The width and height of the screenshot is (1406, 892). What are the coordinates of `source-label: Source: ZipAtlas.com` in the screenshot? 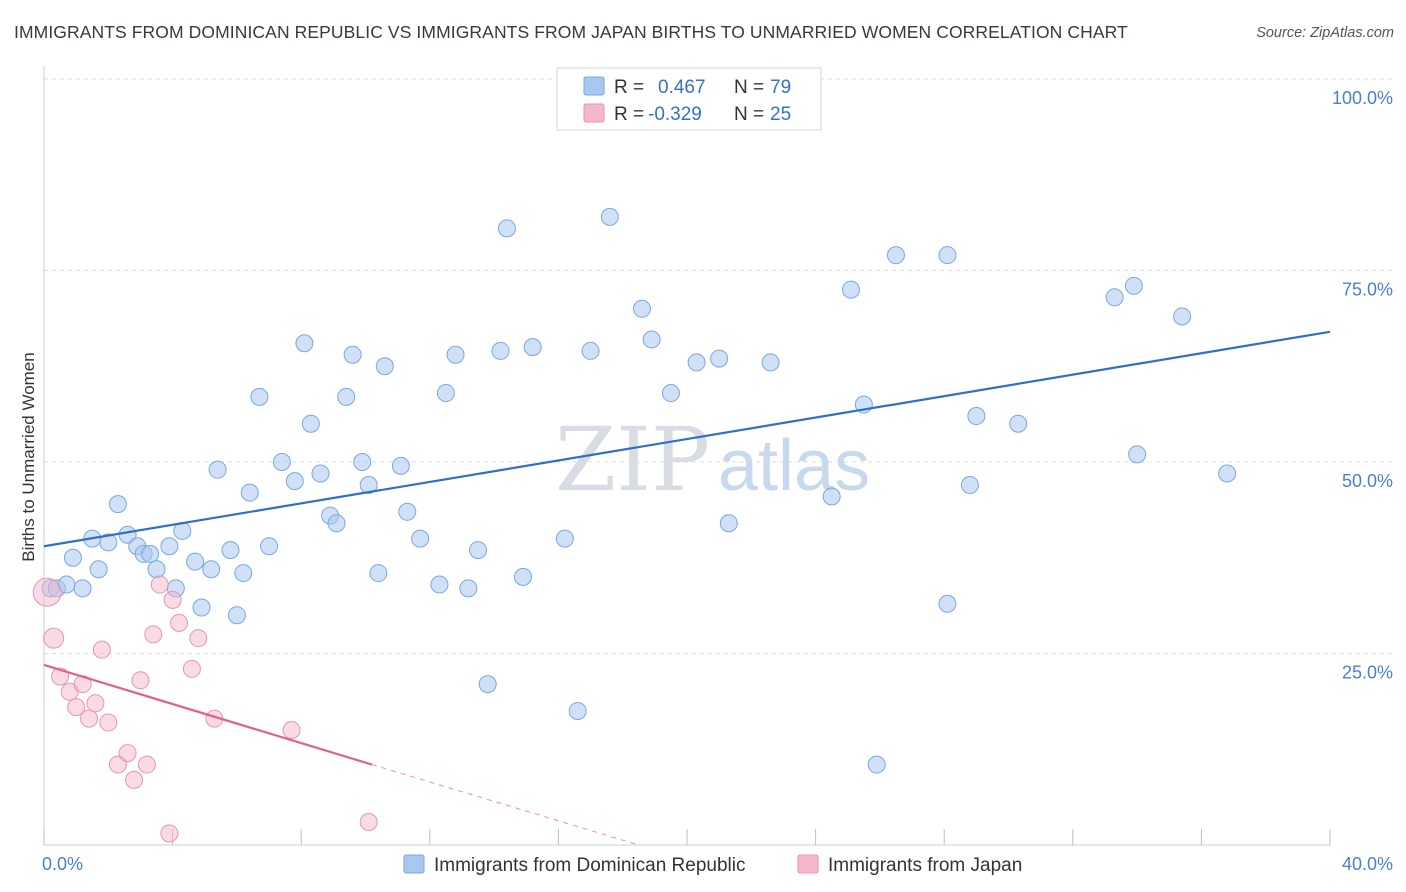 It's located at (1325, 33).